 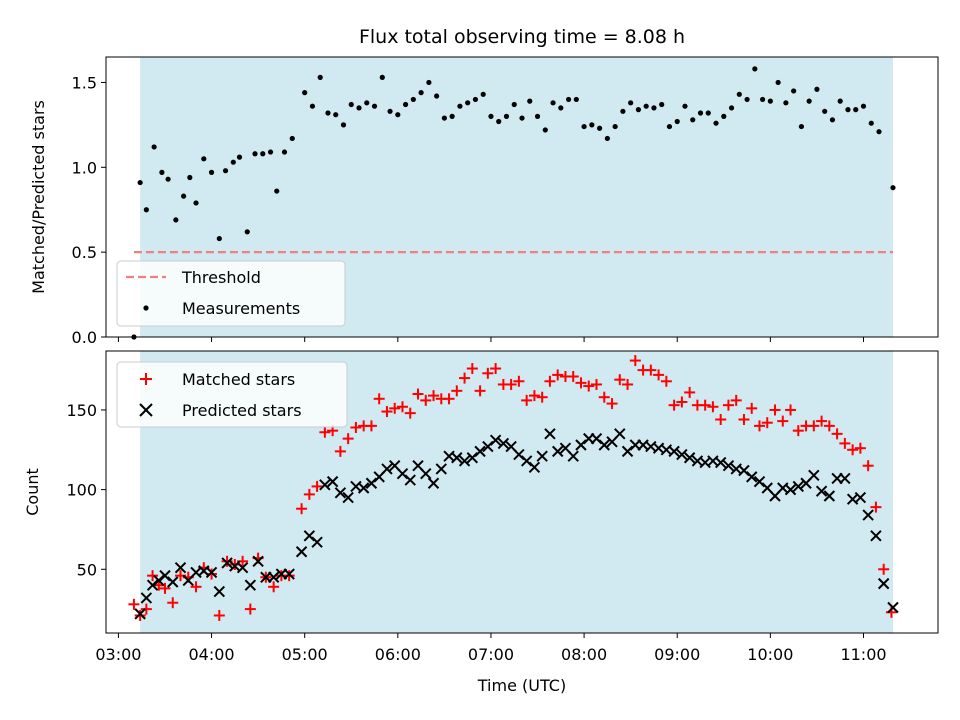 I want to click on x-axis-label: Time (UTC), so click(x=521, y=685).